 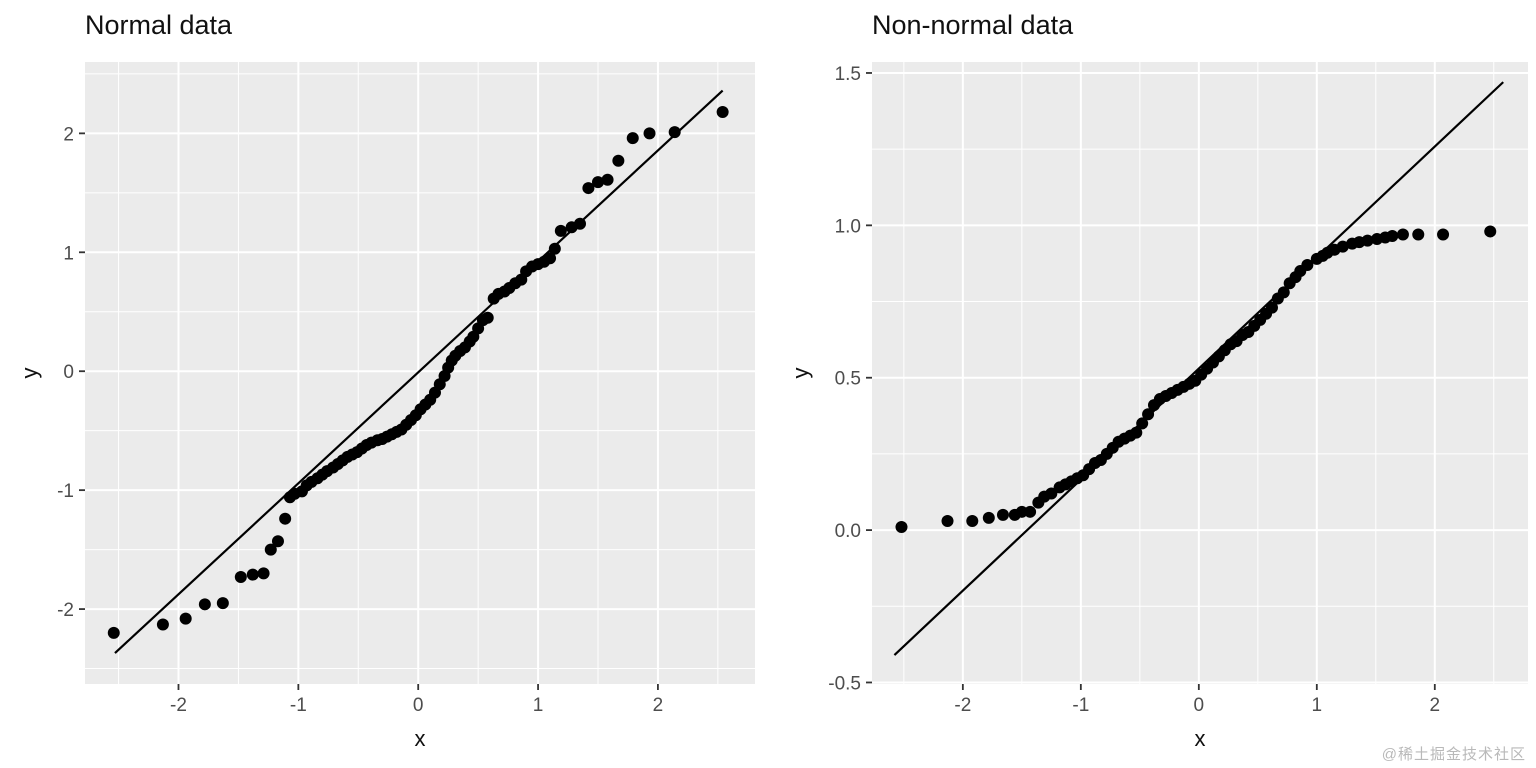 I want to click on y-tick-label: 1.5, so click(x=848, y=74).